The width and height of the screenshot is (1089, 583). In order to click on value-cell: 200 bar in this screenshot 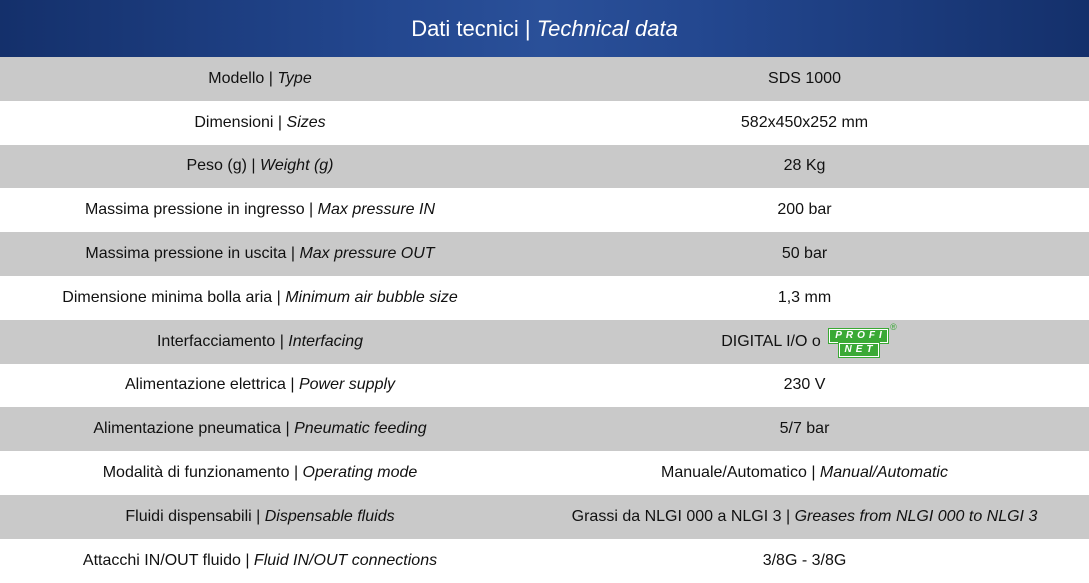, I will do `click(804, 210)`.